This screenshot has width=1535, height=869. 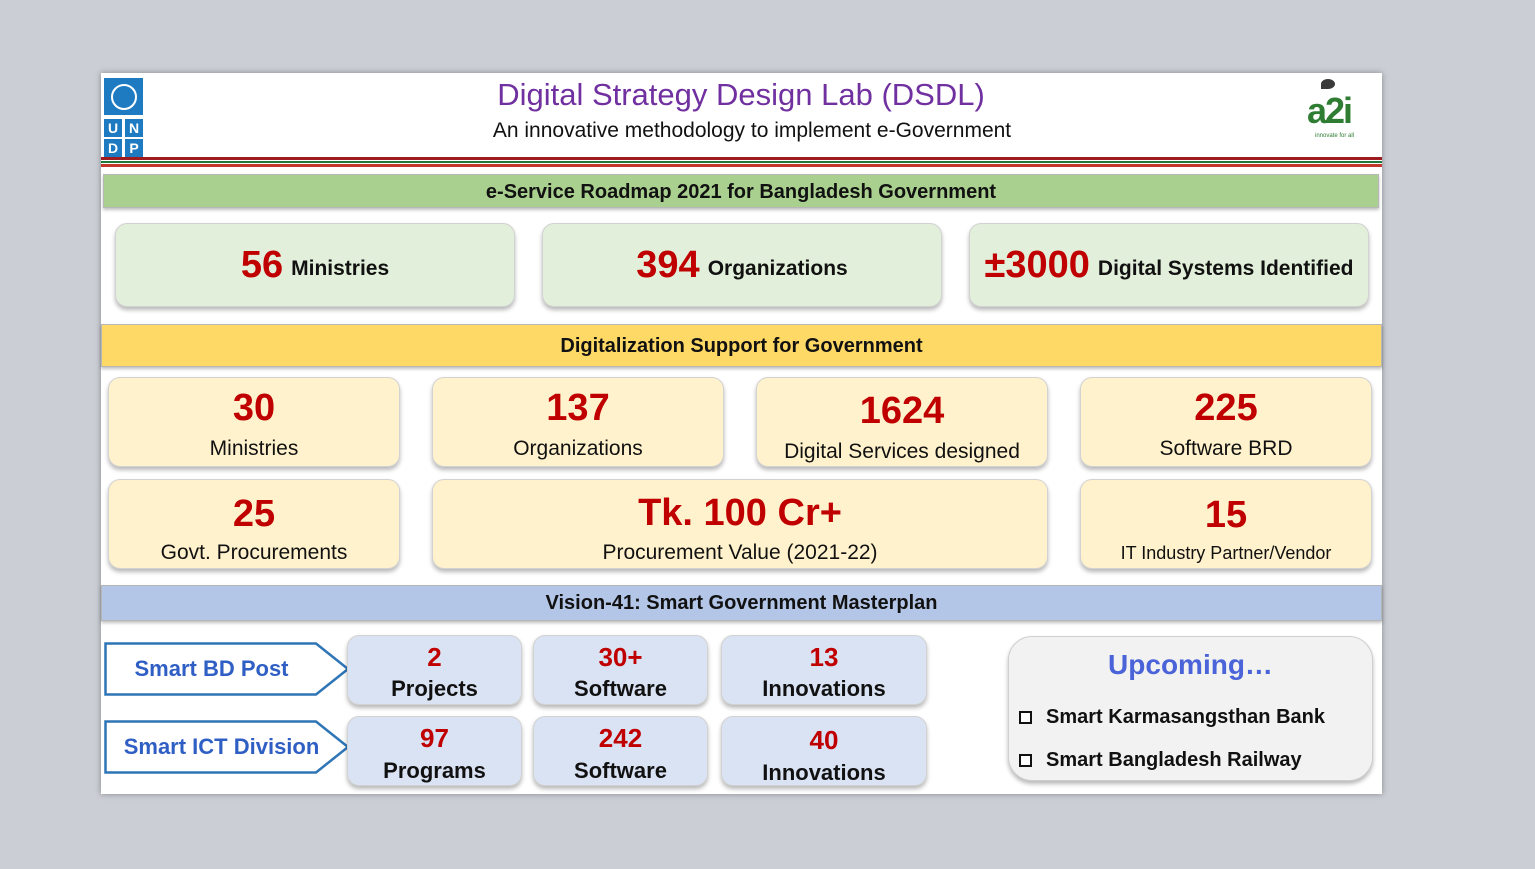 What do you see at coordinates (620, 657) in the screenshot?
I see `vision-value: 30+` at bounding box center [620, 657].